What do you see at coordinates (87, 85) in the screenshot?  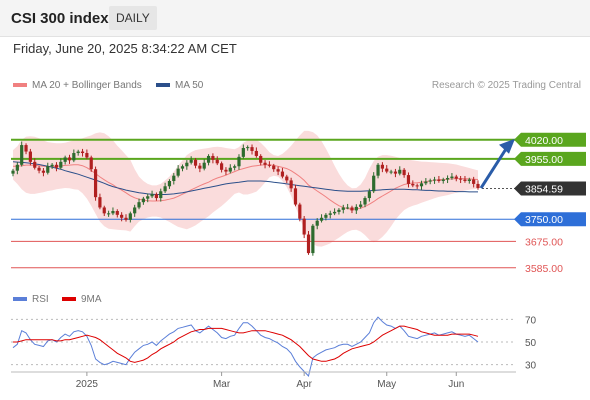 I see `legend-label-ma20: MA 20 + Bollinger Bands` at bounding box center [87, 85].